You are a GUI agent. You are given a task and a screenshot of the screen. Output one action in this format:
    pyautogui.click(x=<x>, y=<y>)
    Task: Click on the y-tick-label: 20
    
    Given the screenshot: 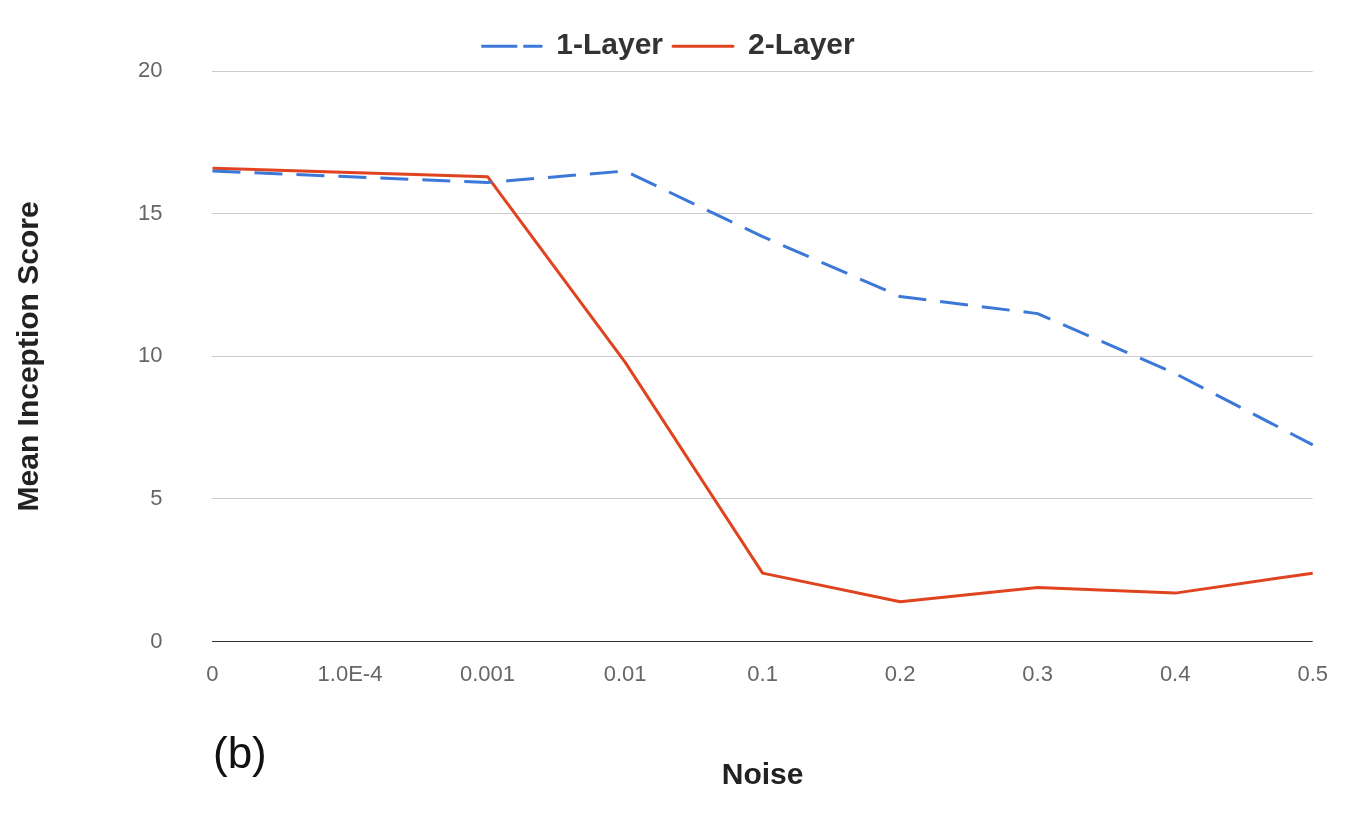 What is the action you would take?
    pyautogui.click(x=150, y=70)
    